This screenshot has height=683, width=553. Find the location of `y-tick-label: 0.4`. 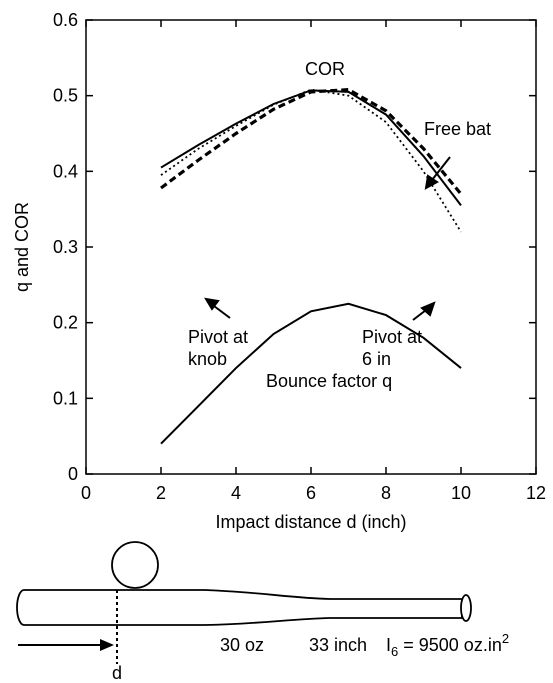

y-tick-label: 0.4 is located at coordinates (65, 171).